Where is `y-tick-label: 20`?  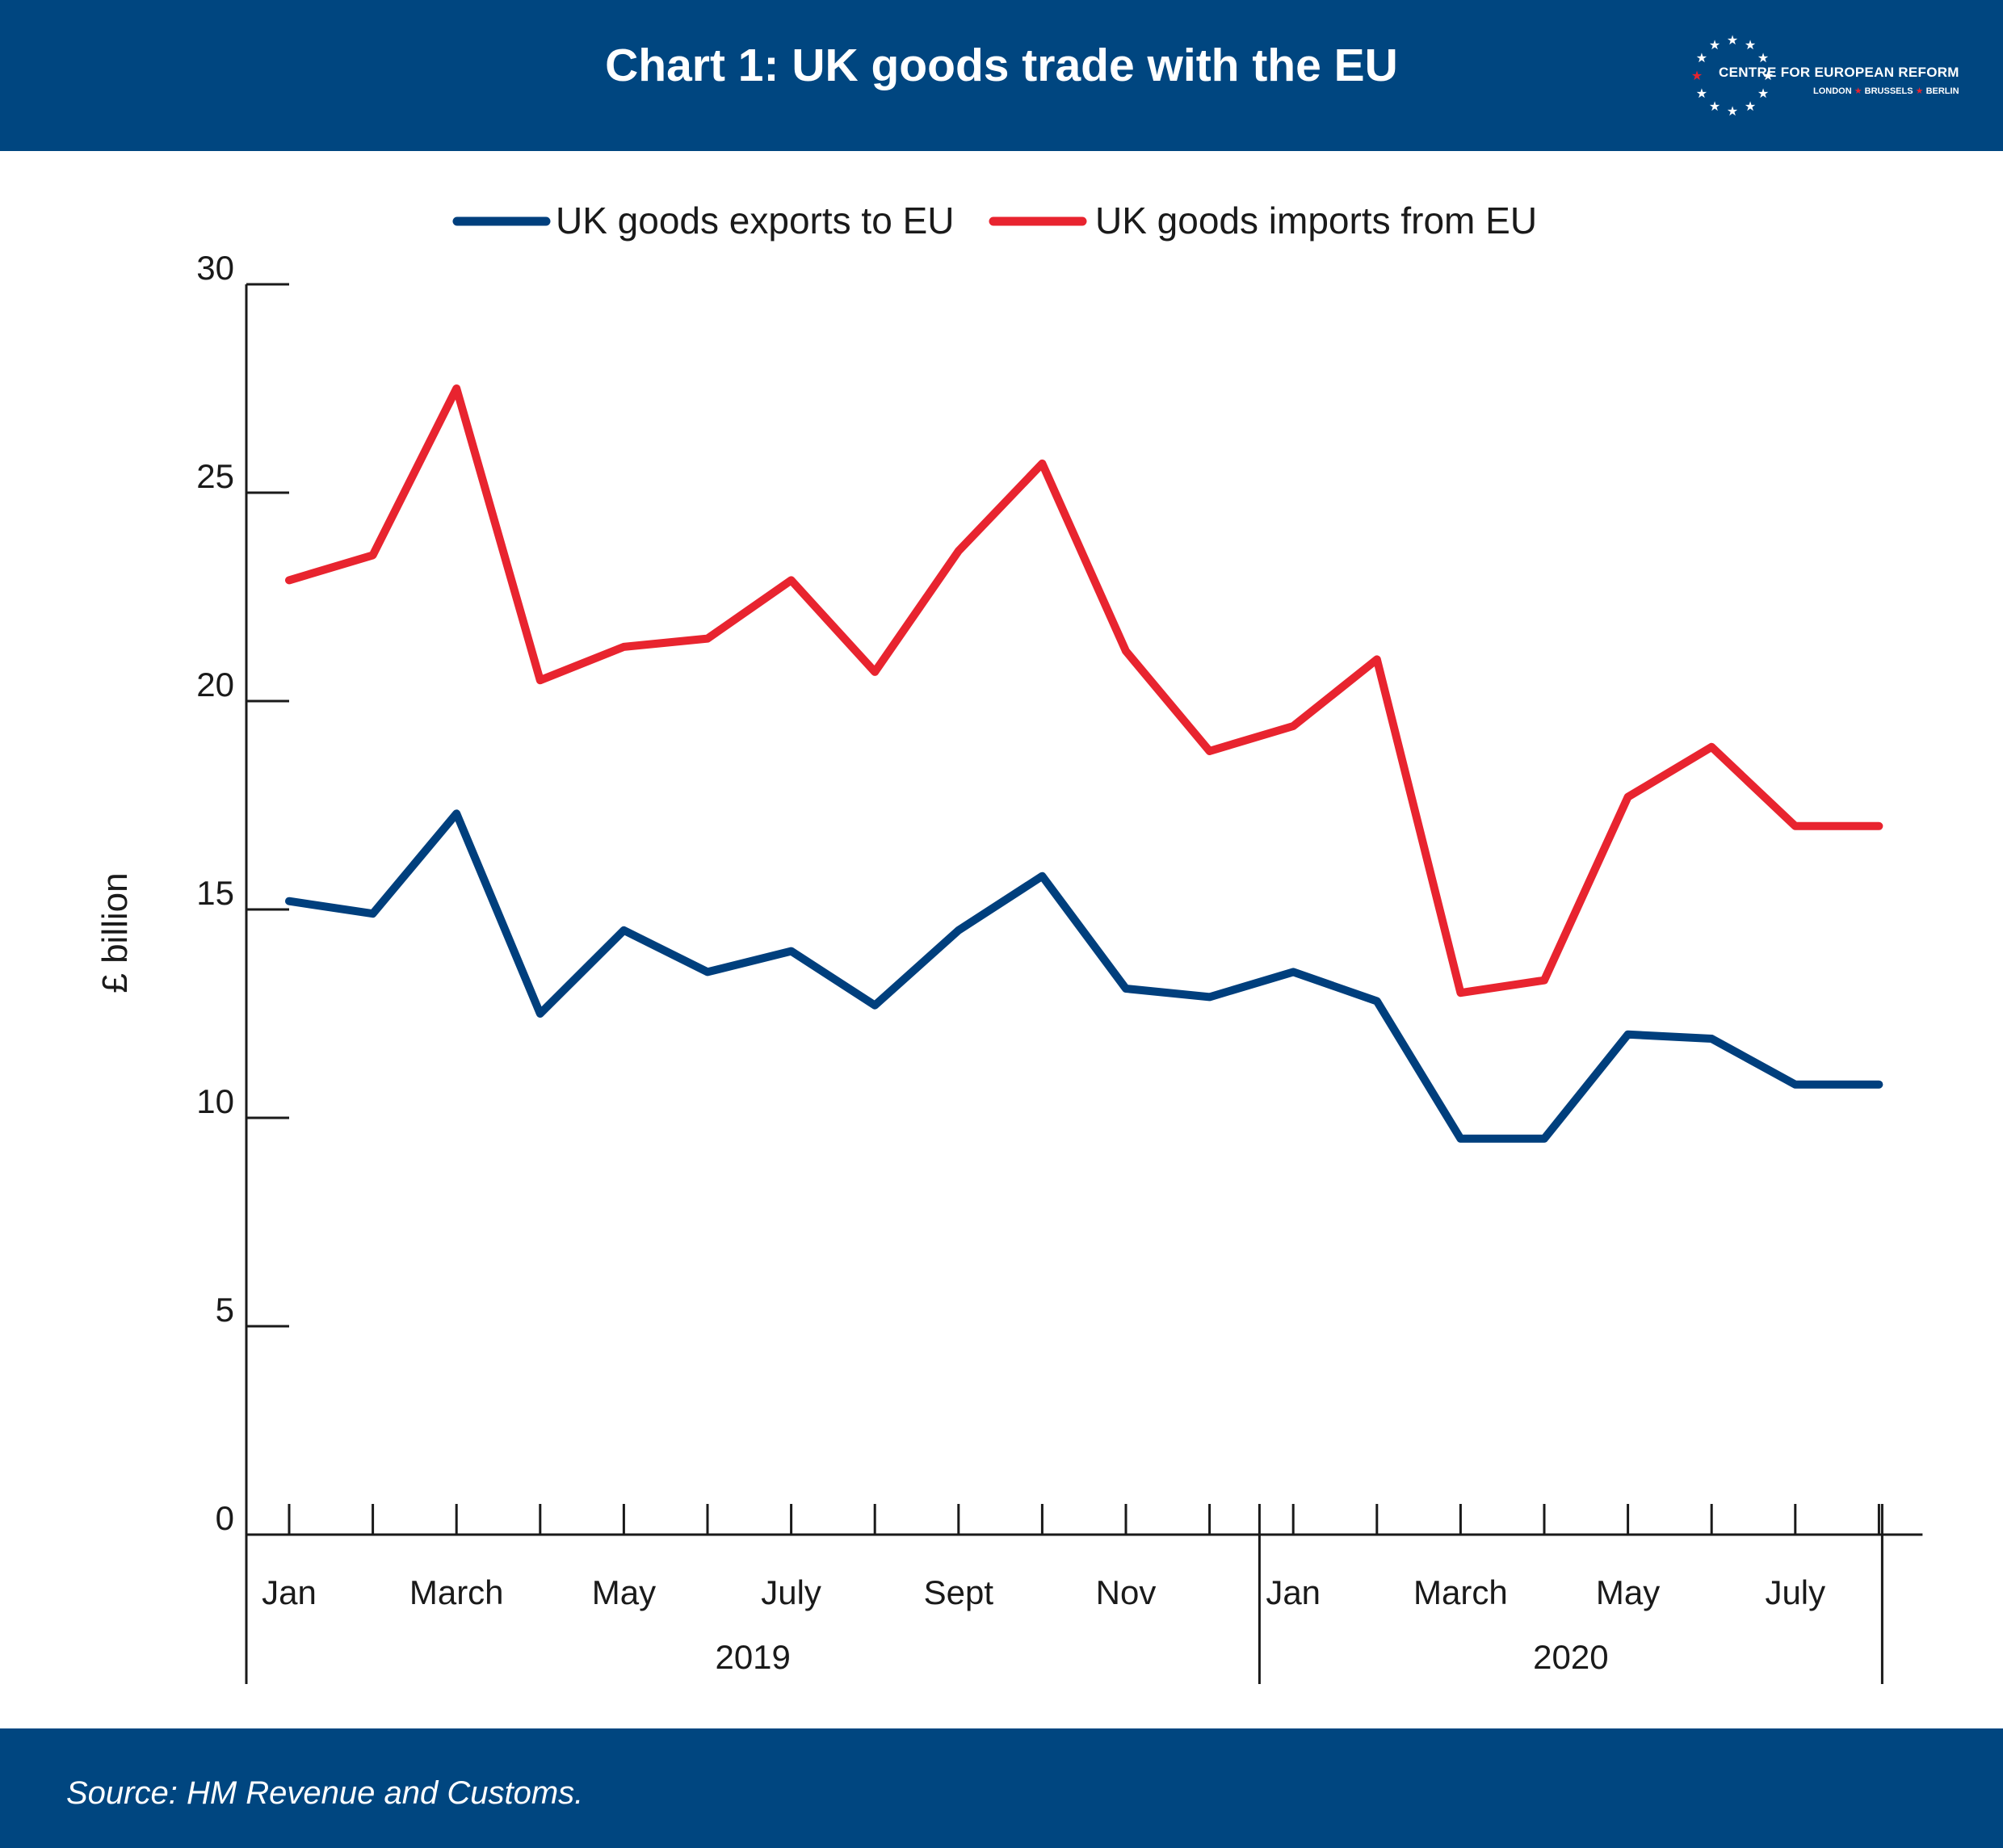
y-tick-label: 20 is located at coordinates (215, 685).